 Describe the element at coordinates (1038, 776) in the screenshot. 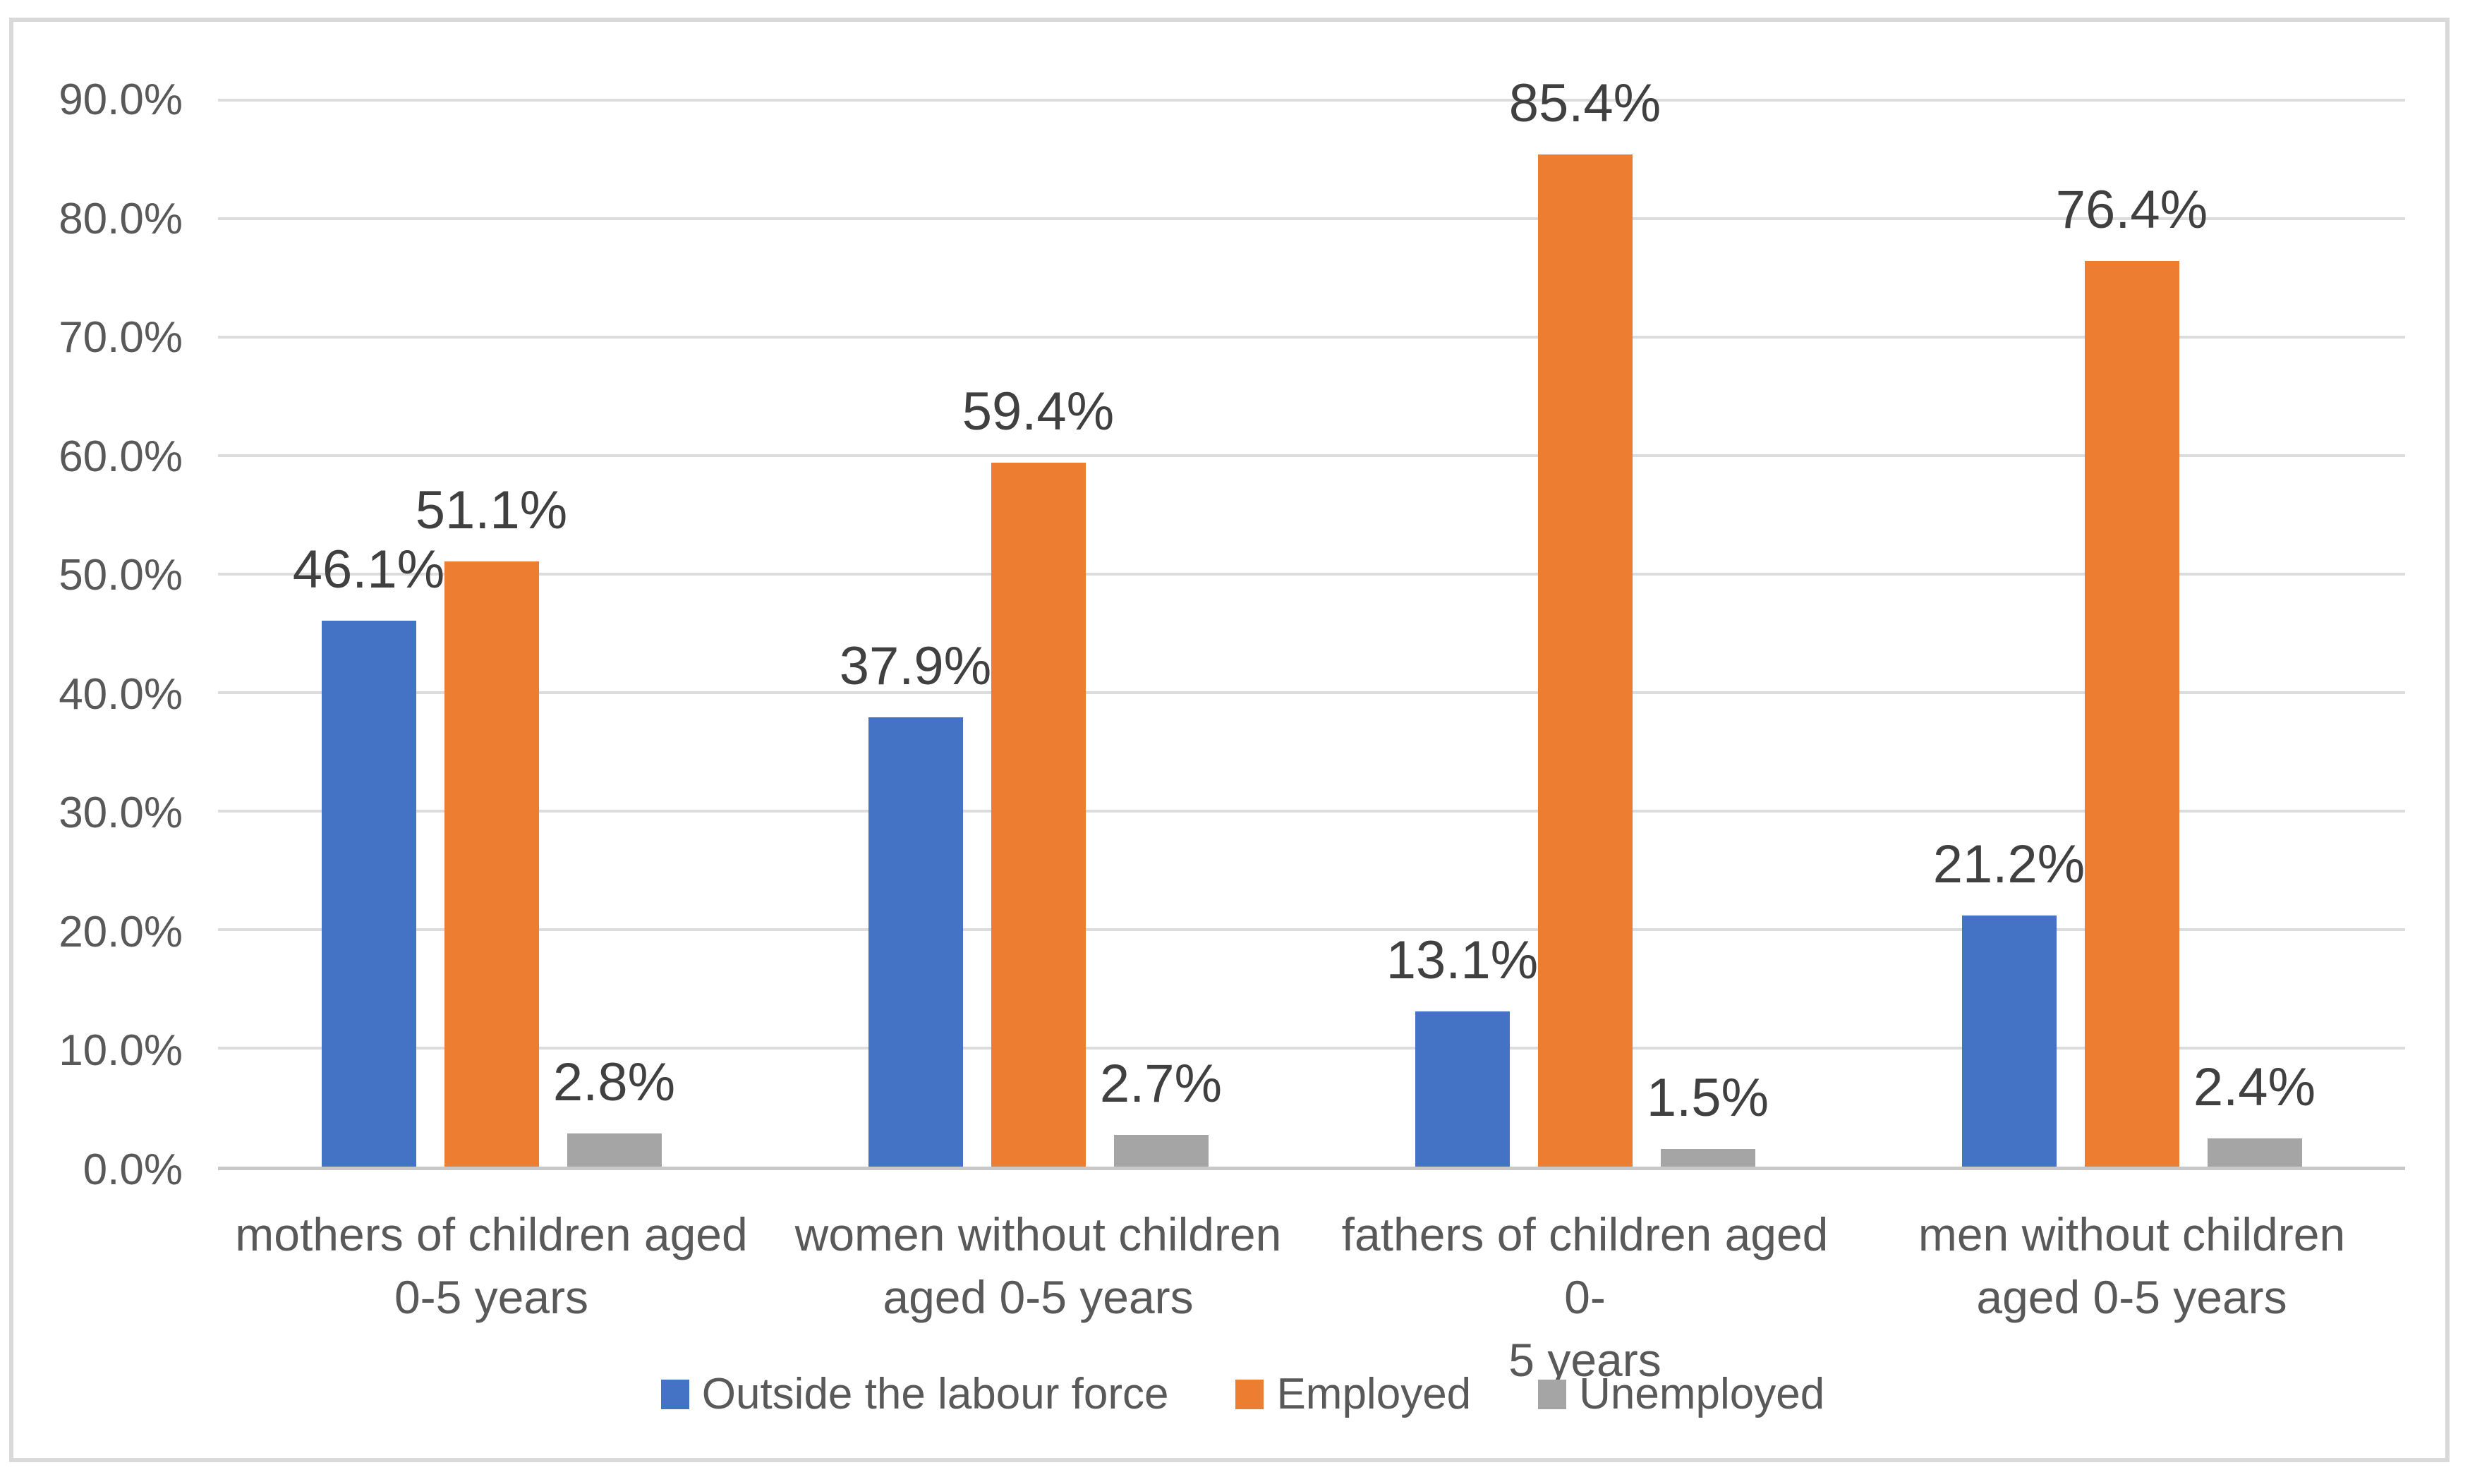

I see `bar-employed: 59.4%` at that location.